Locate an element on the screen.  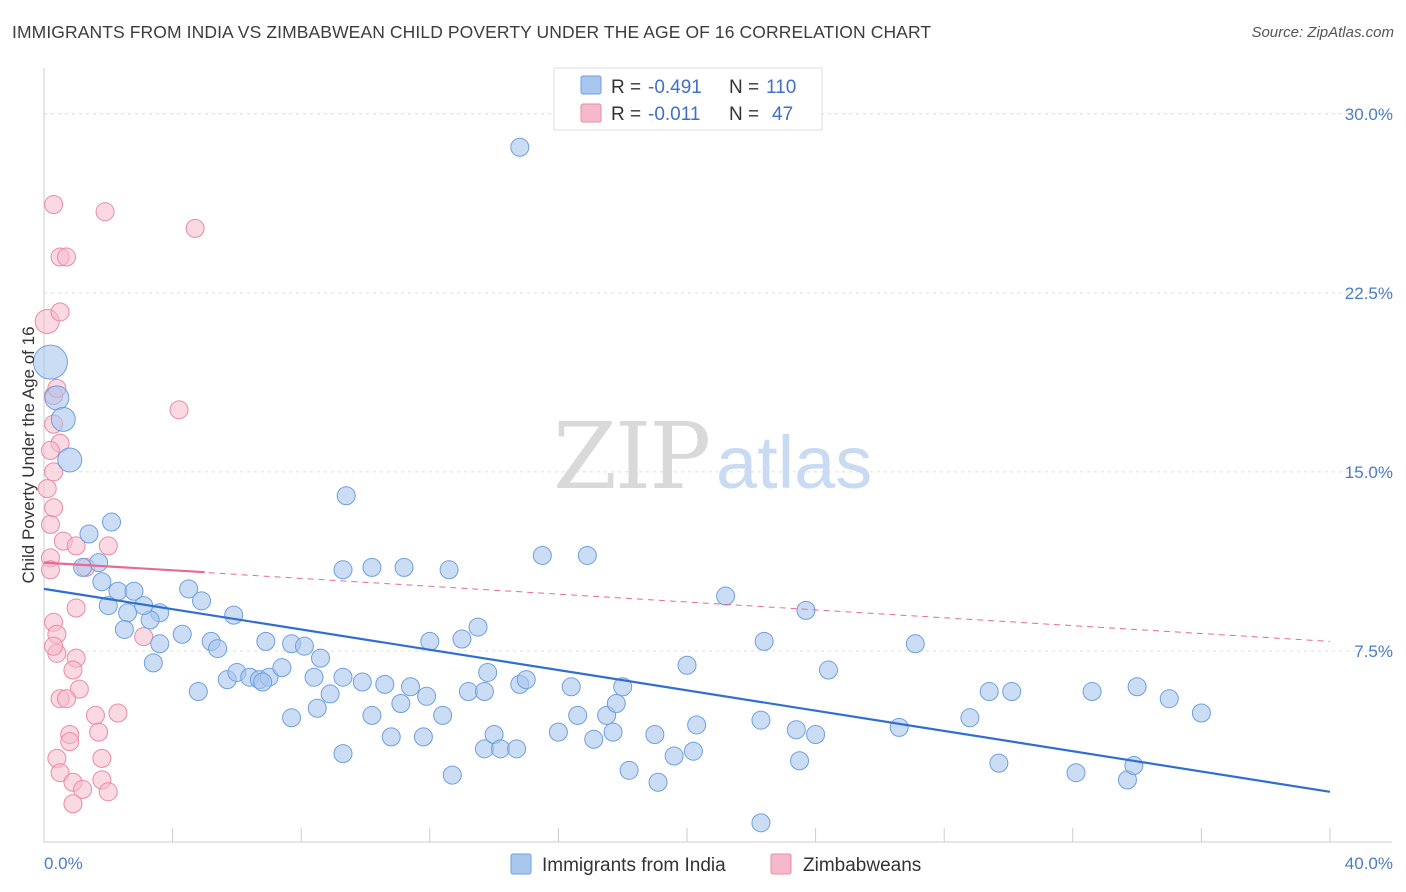
watermark-atlas: atlas is located at coordinates (794, 462).